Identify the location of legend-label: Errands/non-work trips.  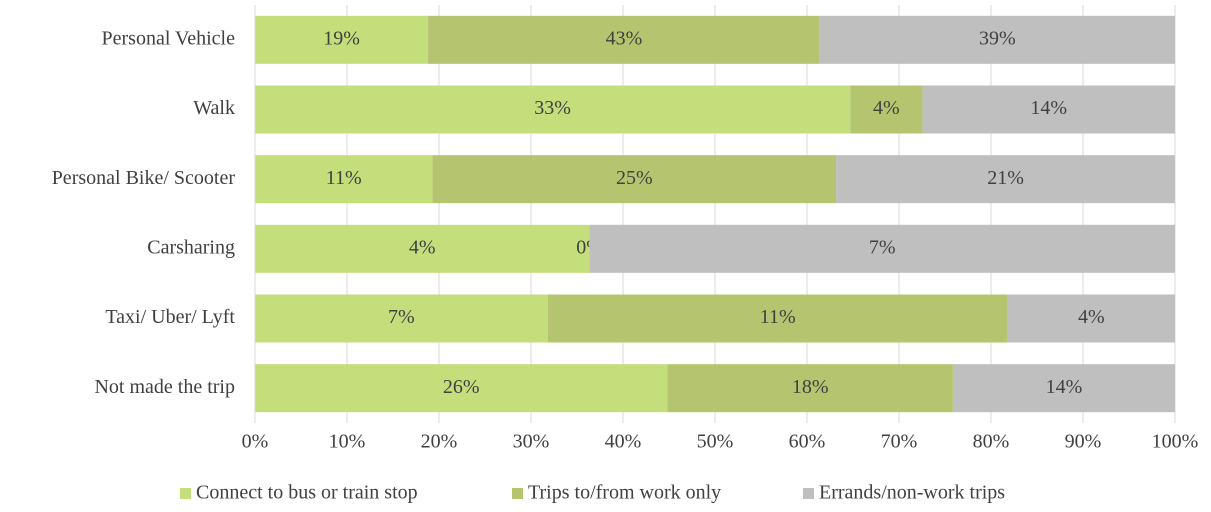
(912, 493).